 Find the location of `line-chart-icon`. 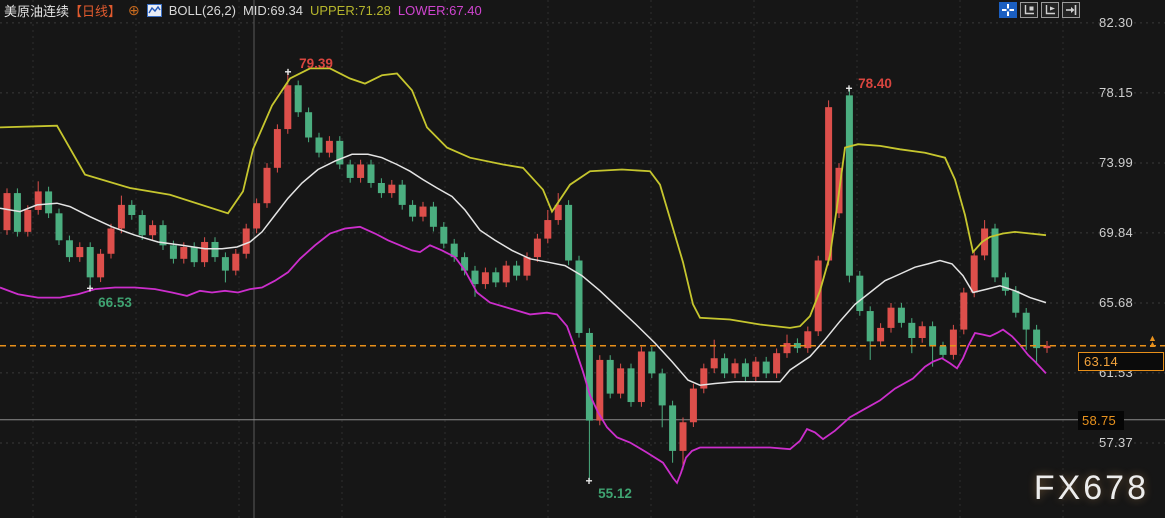

line-chart-icon is located at coordinates (154, 10).